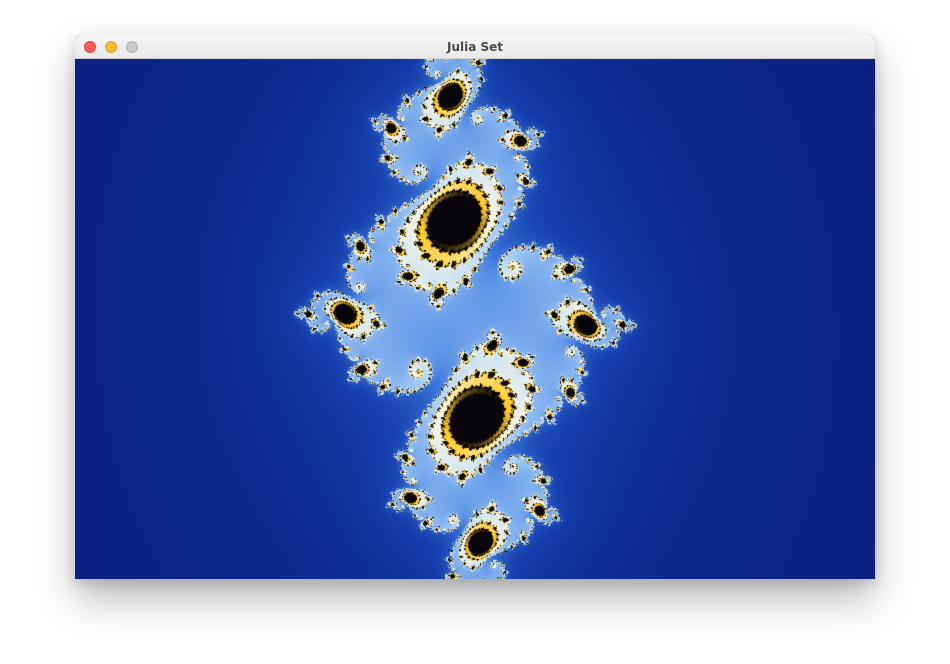 Image resolution: width=950 pixels, height=664 pixels. I want to click on minimize-button-icon, so click(111, 47).